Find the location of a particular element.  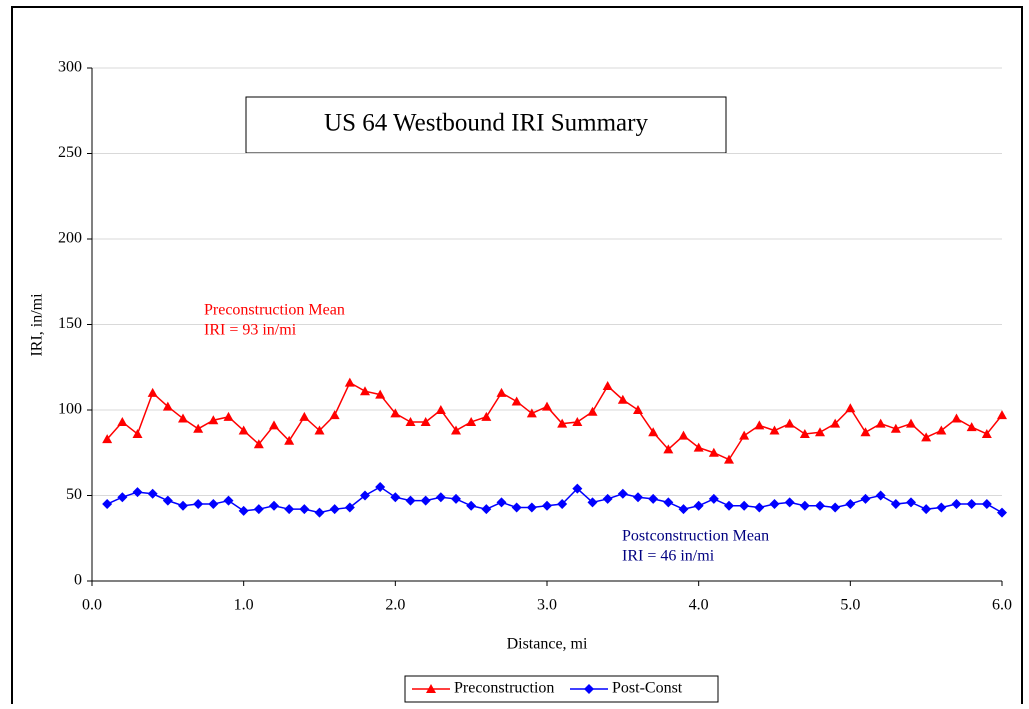

y-tick-label: 150 is located at coordinates (70, 323).